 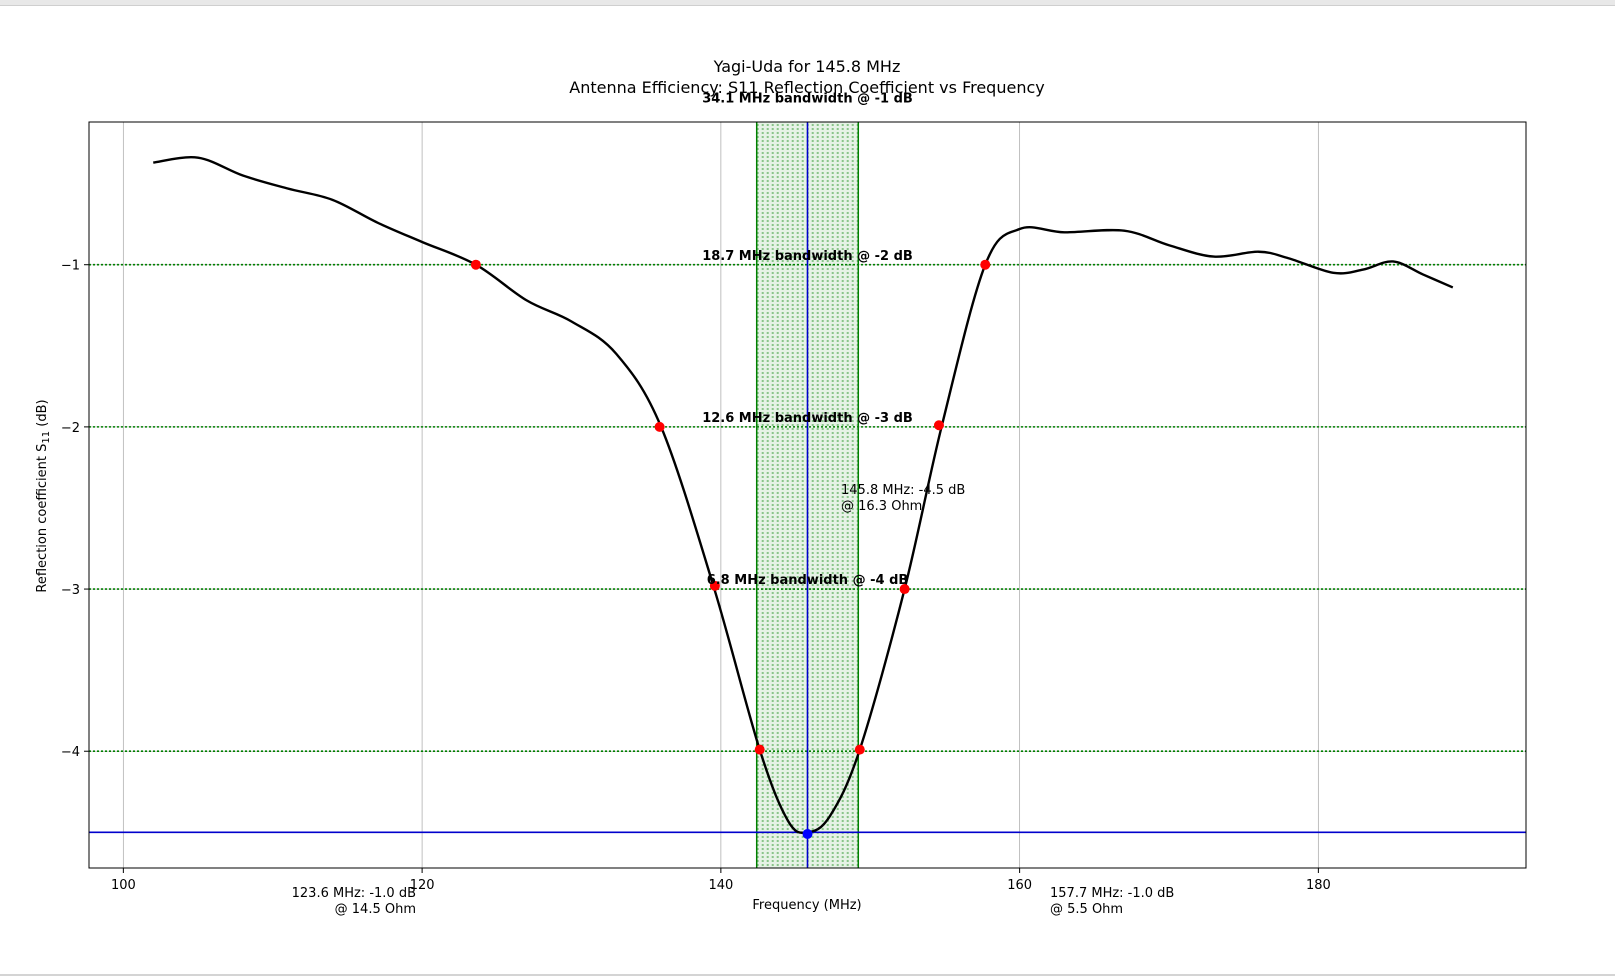 I want to click on left-annotation: 123.6 MHz: -1.0 dB, so click(x=354, y=893).